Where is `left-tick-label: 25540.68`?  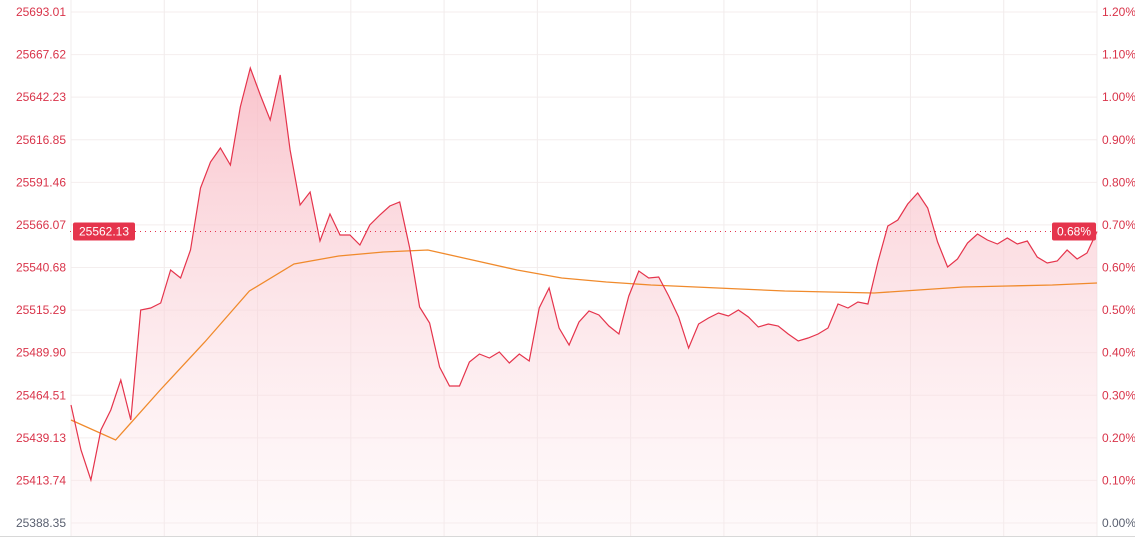
left-tick-label: 25540.68 is located at coordinates (41, 268).